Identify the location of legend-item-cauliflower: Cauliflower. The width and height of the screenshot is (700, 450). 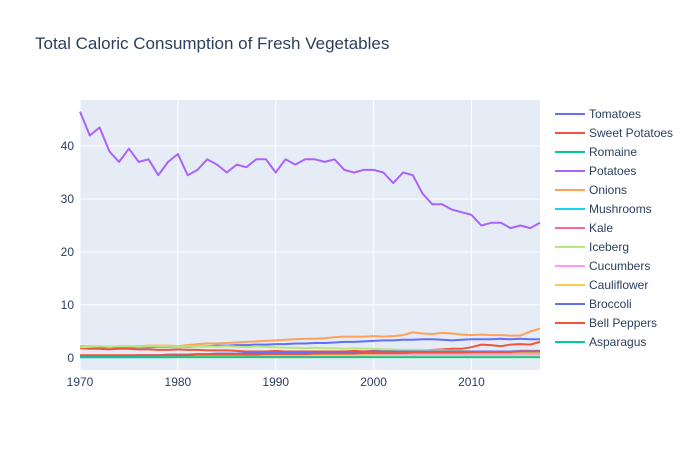
(601, 285).